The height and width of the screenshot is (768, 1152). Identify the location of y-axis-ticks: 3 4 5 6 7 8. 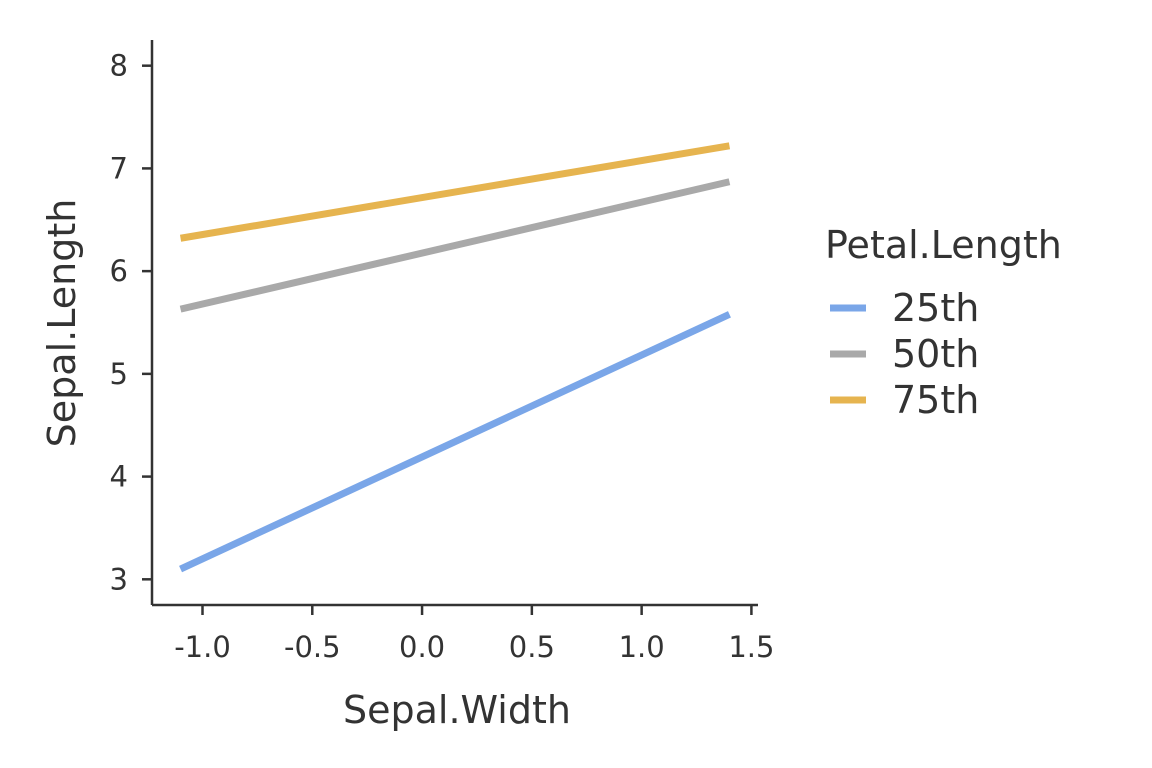
(131, 322).